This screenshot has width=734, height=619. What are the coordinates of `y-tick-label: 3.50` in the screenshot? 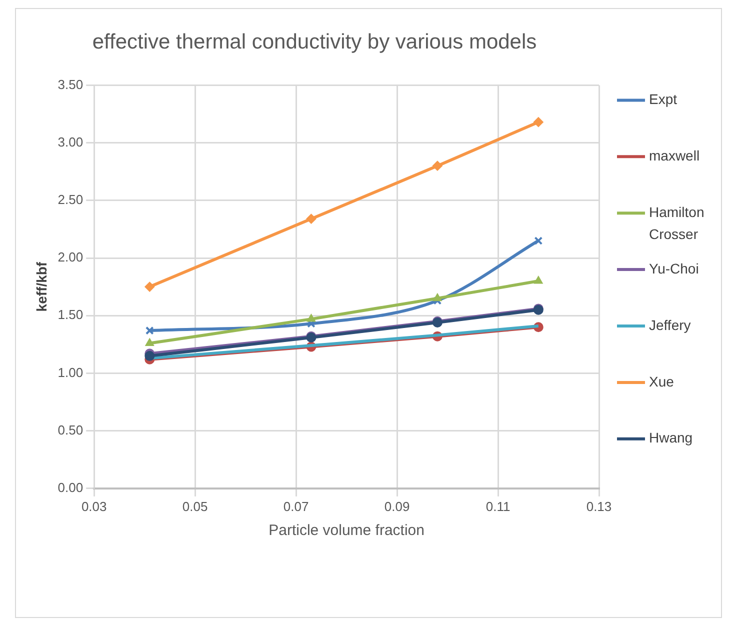 It's located at (71, 84).